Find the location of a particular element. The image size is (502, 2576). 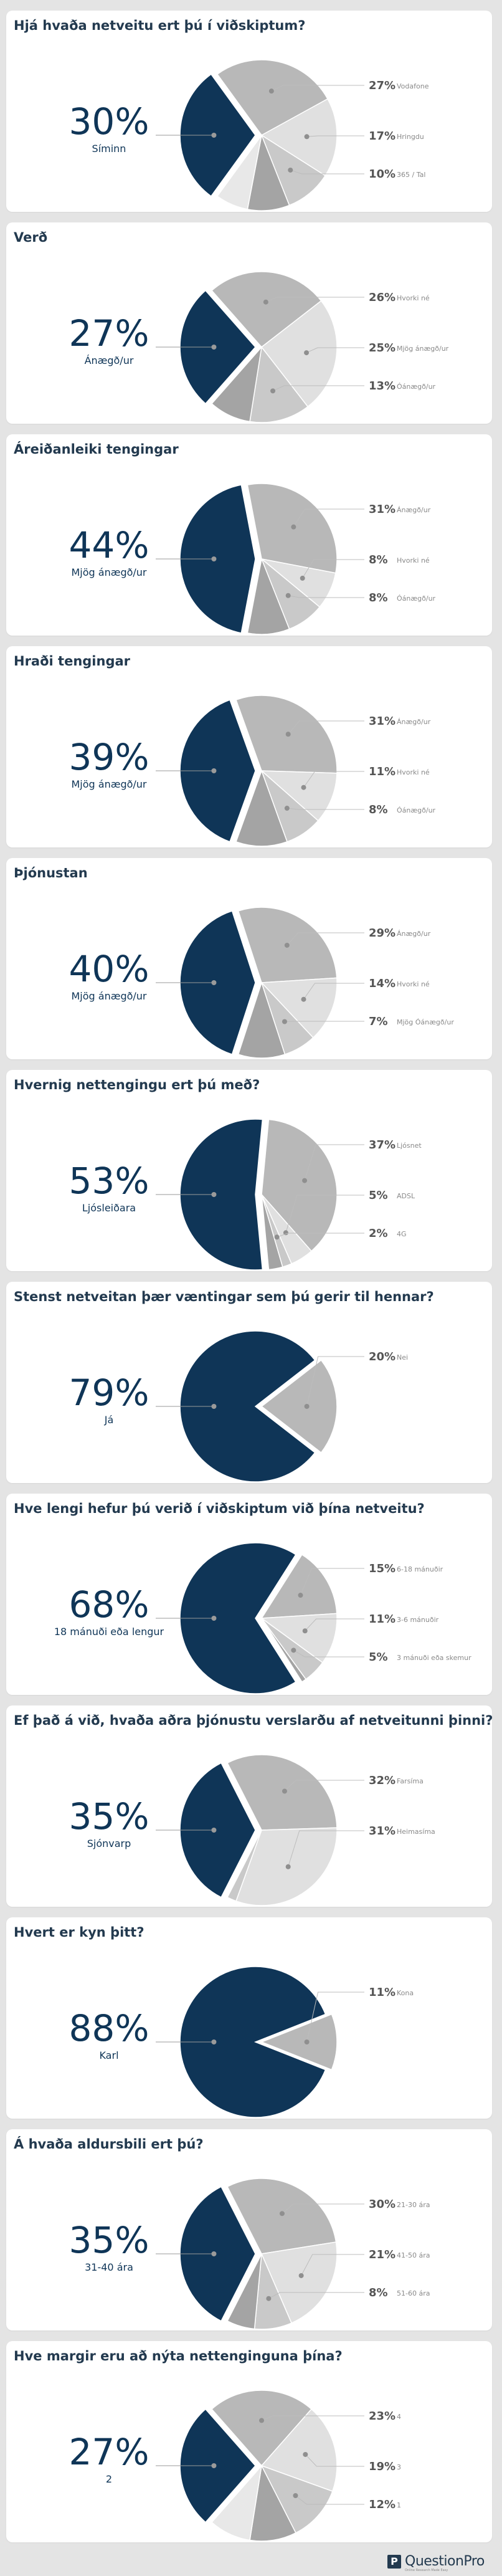

main-stat: 30% Síminn is located at coordinates (109, 129).